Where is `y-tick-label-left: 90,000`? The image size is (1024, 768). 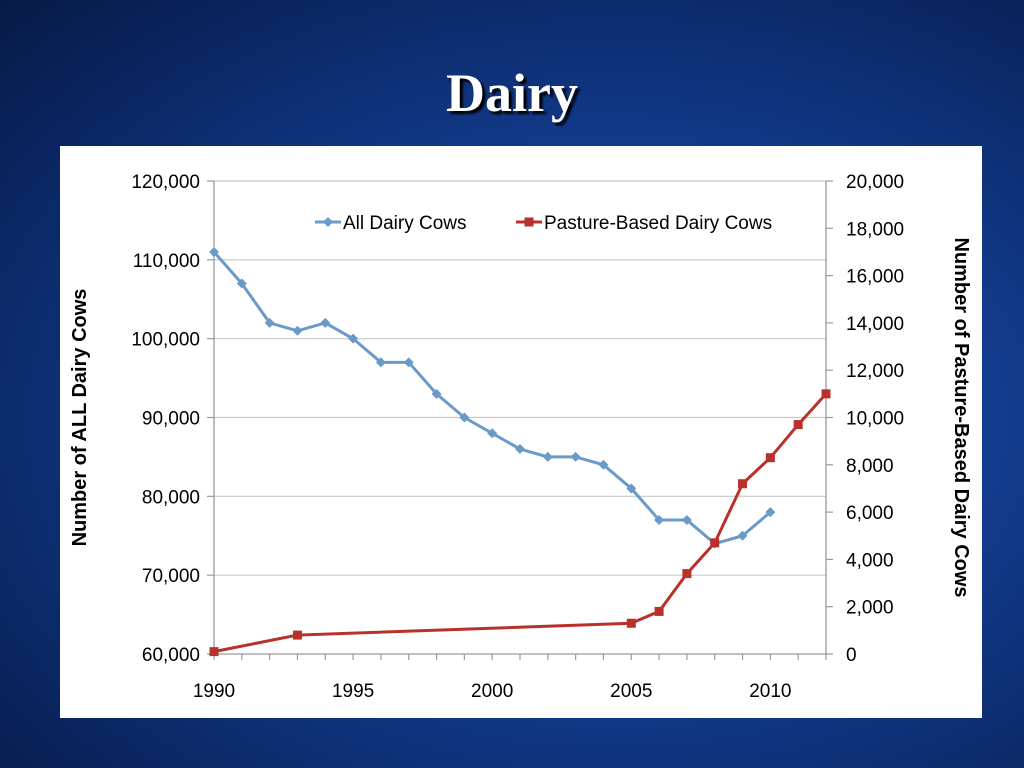
y-tick-label-left: 90,000 is located at coordinates (171, 419).